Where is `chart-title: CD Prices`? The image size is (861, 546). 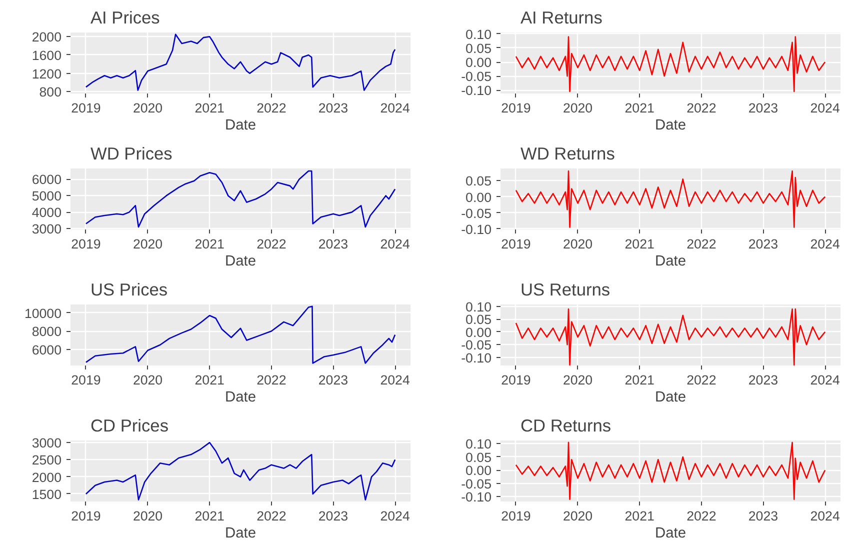
chart-title: CD Prices is located at coordinates (129, 426).